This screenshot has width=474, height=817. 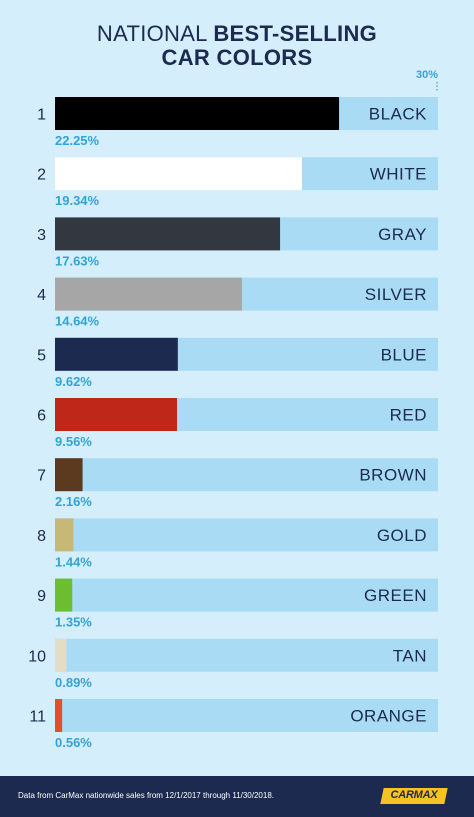 I want to click on bar-tan, so click(x=61, y=655).